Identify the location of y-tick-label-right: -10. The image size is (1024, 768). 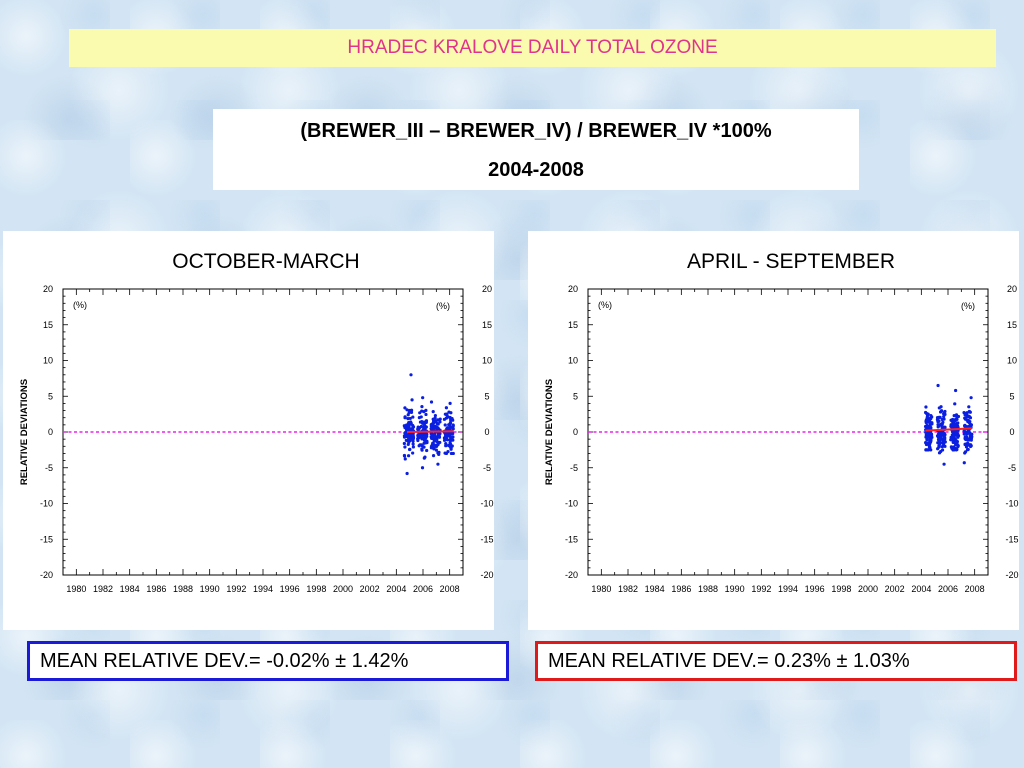
(486, 504).